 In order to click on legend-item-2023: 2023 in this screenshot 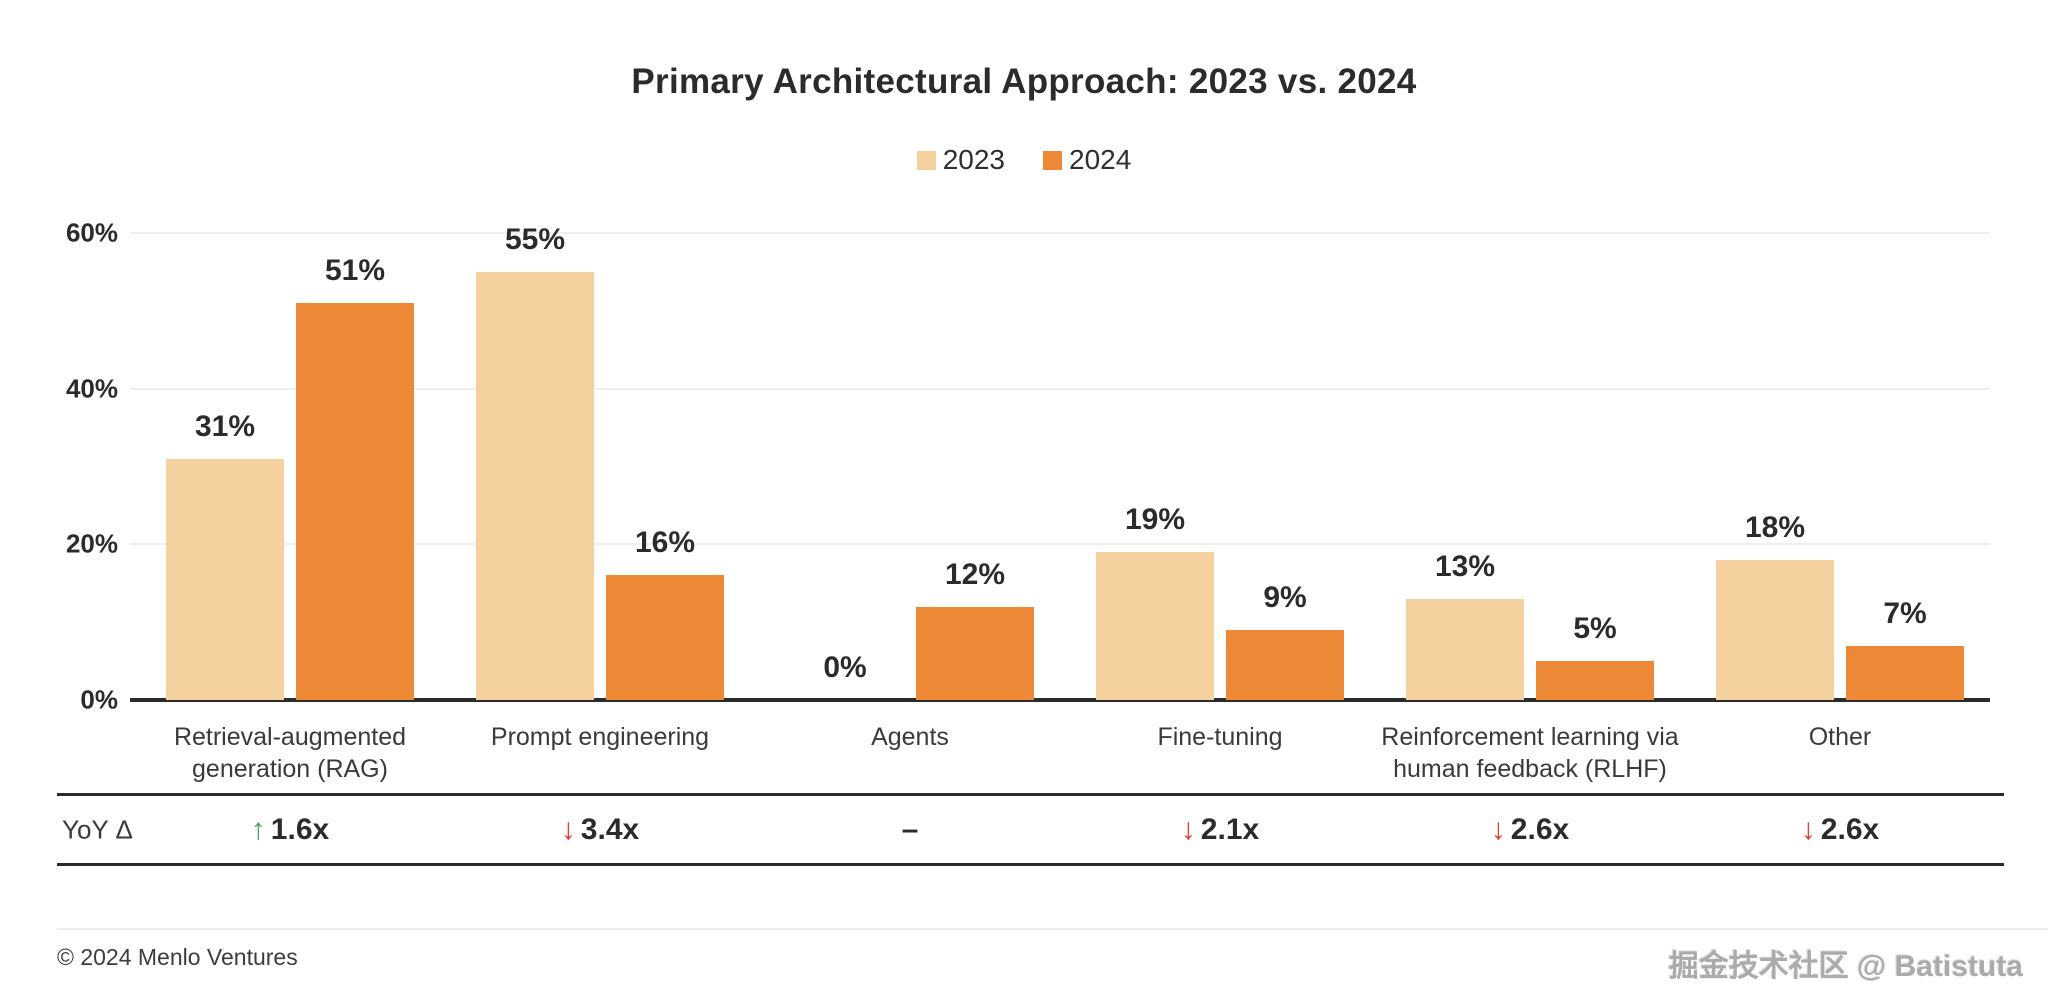, I will do `click(960, 160)`.